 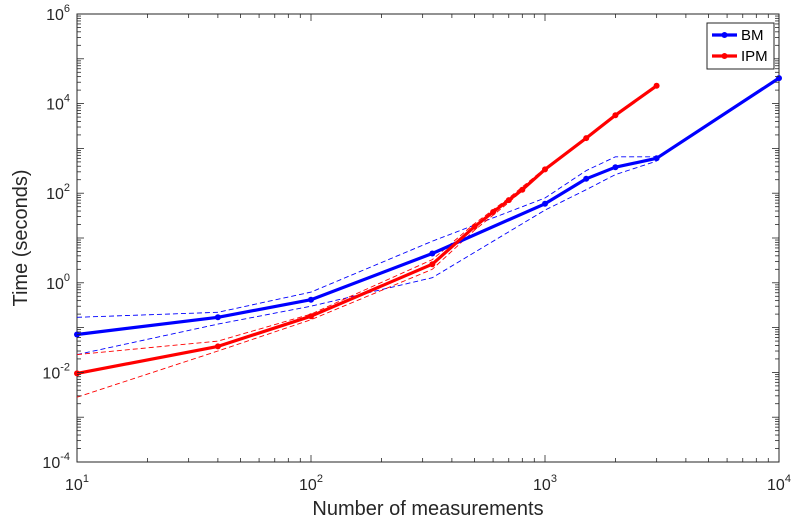 I want to click on x-tick-label: 10¹, so click(x=77, y=483).